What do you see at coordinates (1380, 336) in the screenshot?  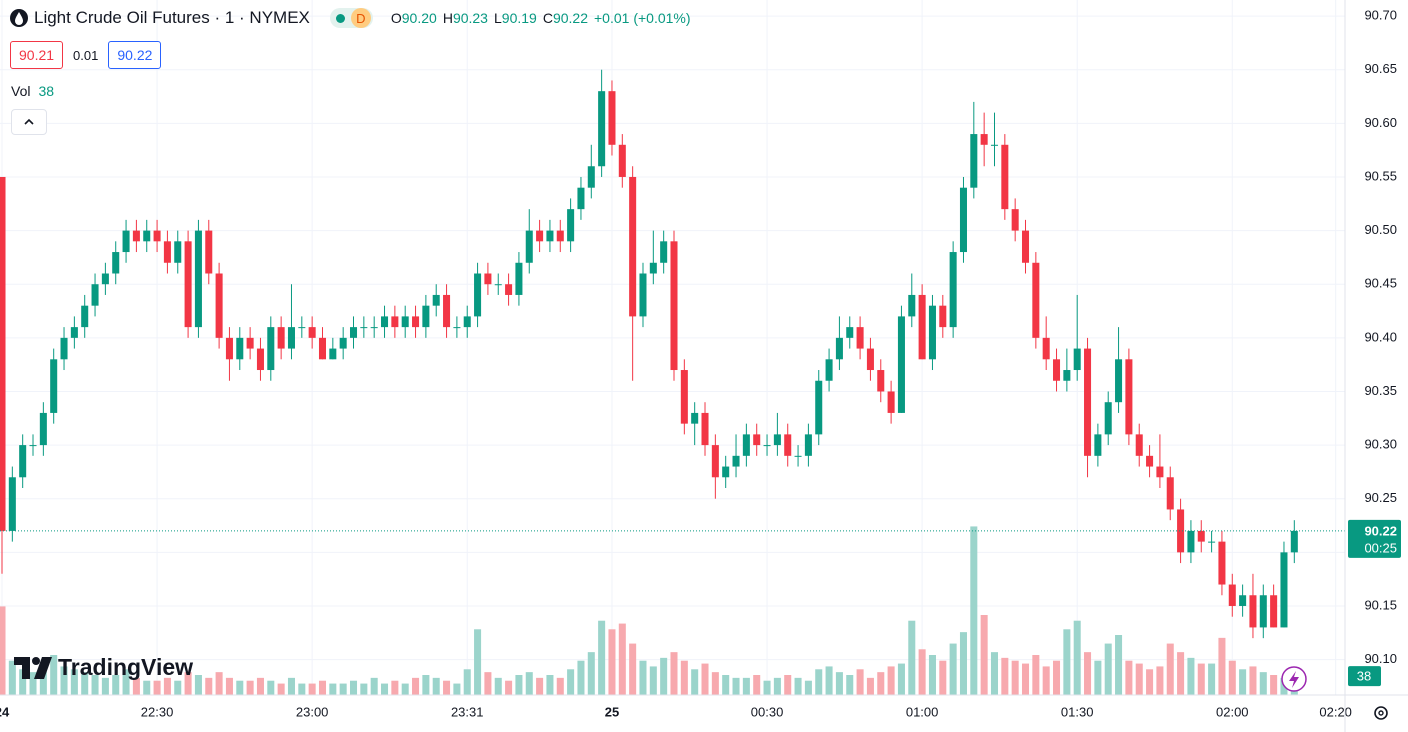 I see `y-tick-label: 90.40` at bounding box center [1380, 336].